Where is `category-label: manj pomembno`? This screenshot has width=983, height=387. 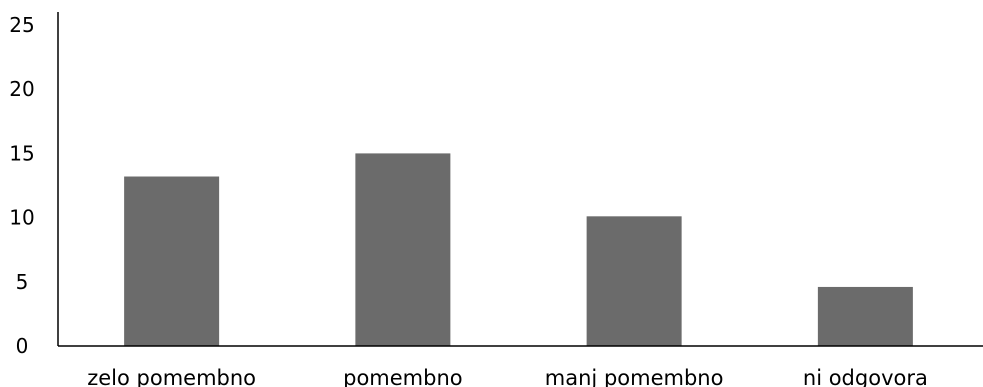
category-label: manj pomembno is located at coordinates (634, 376).